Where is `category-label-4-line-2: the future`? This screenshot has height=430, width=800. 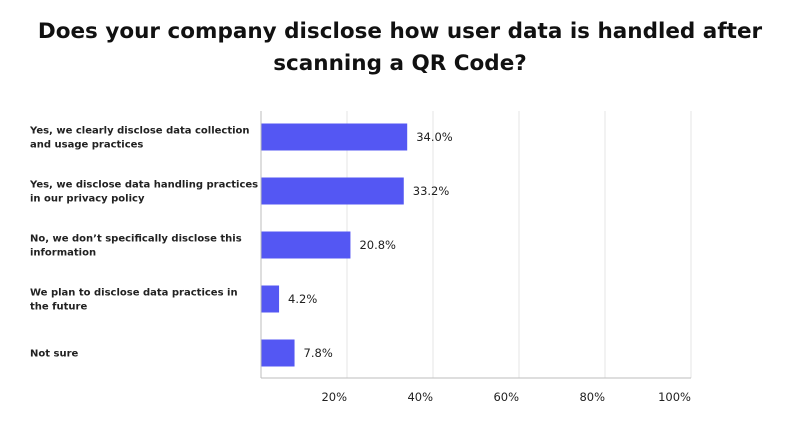 category-label-4-line-2: the future is located at coordinates (58, 307).